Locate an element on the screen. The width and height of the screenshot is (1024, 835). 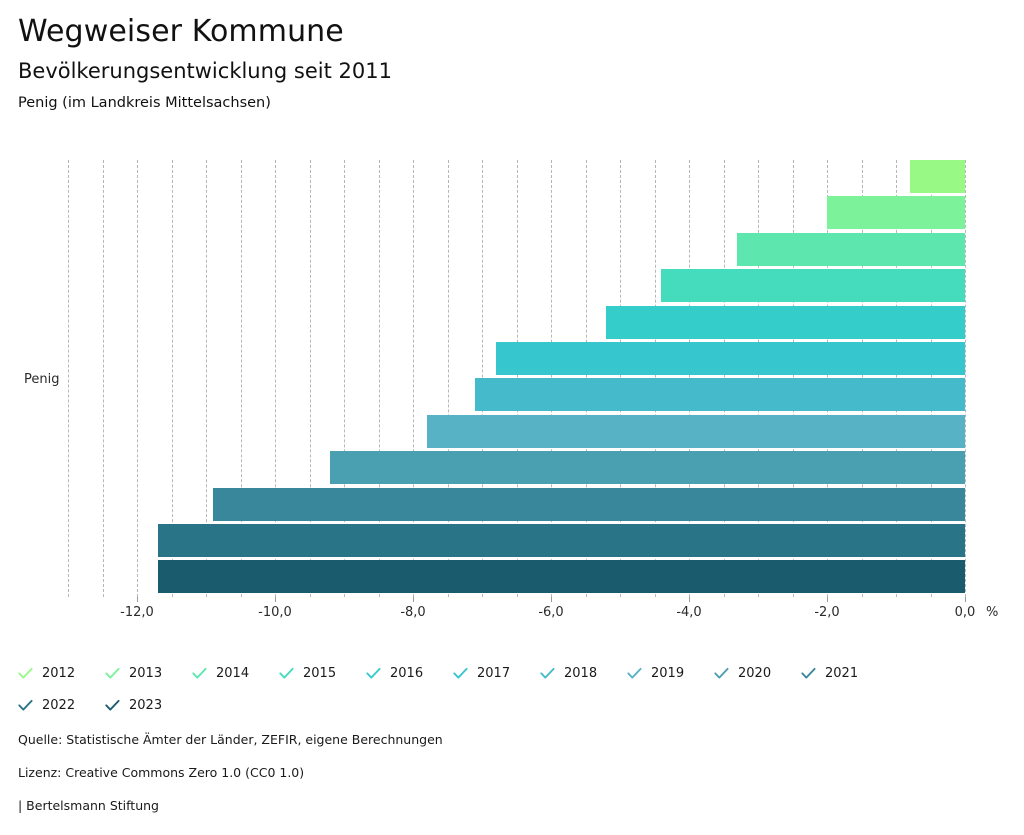
x-axis-tick-label: -10,0 is located at coordinates (275, 612).